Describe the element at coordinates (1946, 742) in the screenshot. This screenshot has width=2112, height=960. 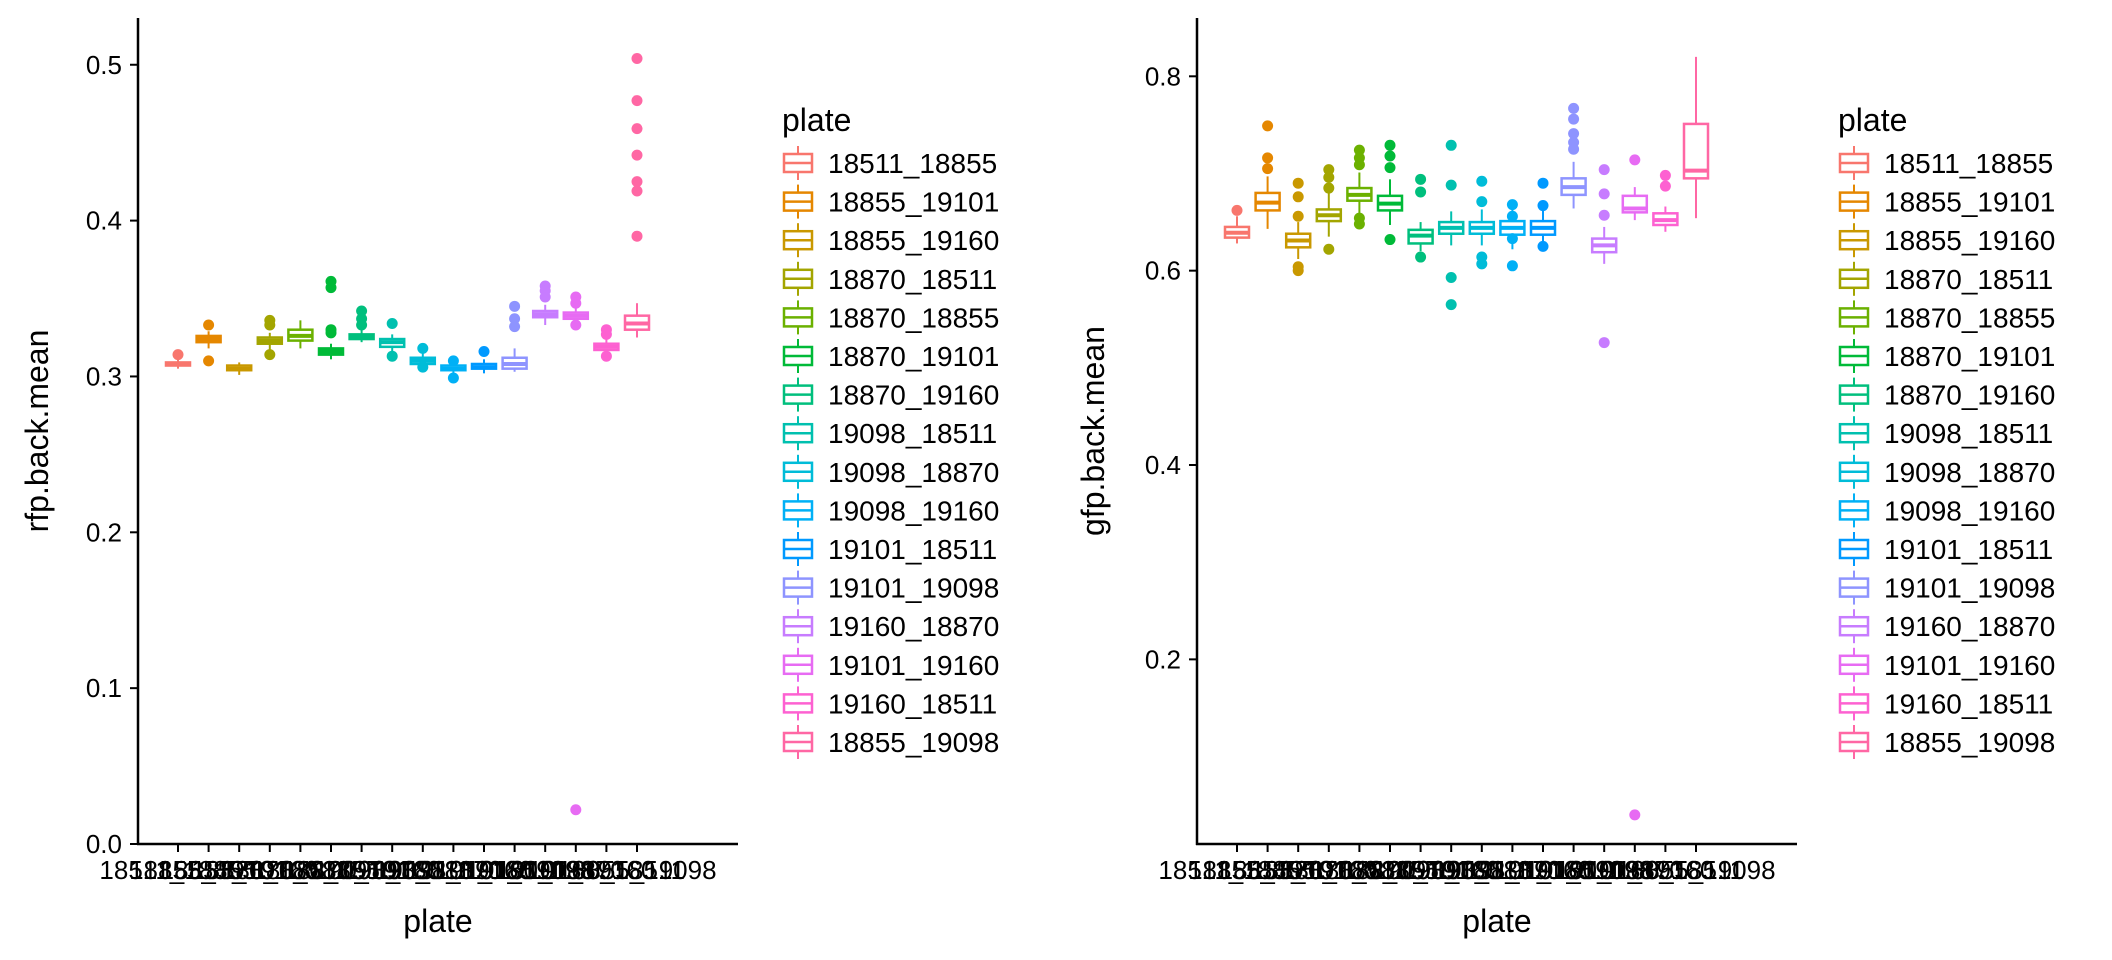
I see `legend-item: 18855_19098` at that location.